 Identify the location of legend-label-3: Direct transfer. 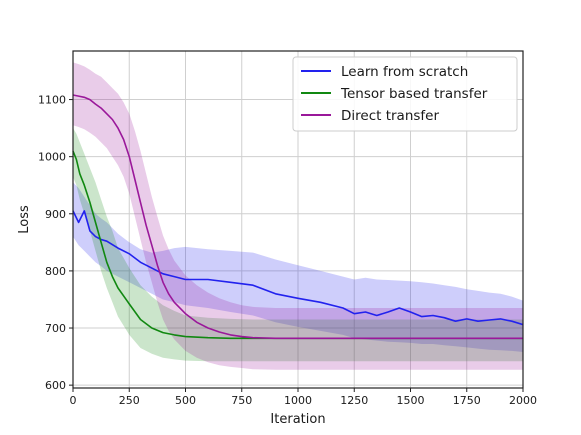
(390, 116).